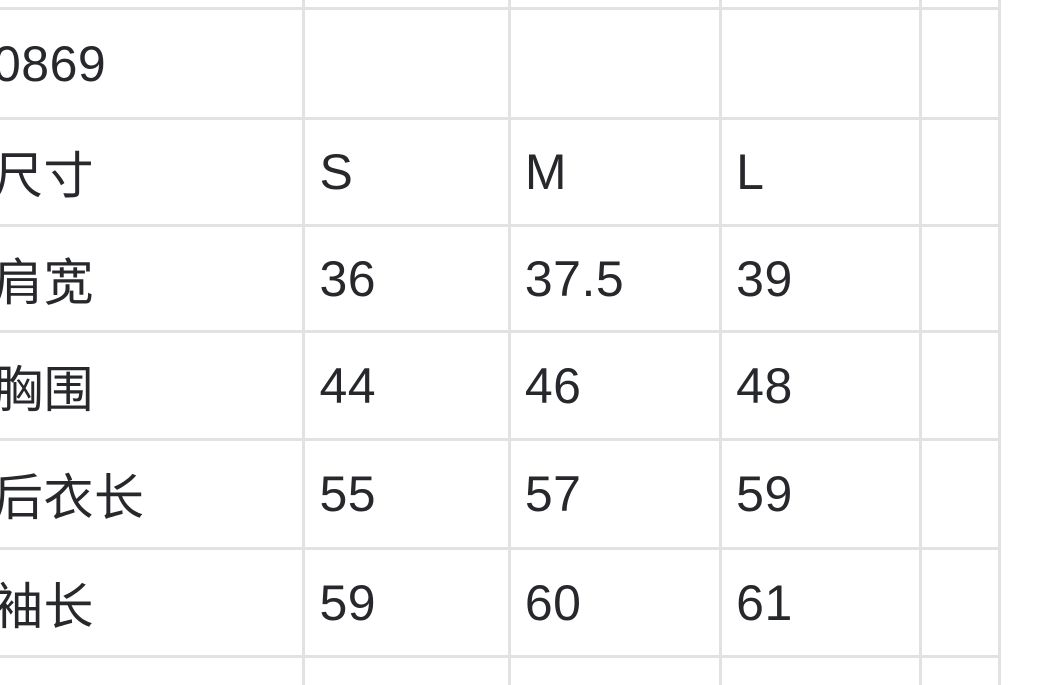 The image size is (1041, 685). Describe the element at coordinates (406, 278) in the screenshot. I see `measurement-value-cell: 36` at that location.